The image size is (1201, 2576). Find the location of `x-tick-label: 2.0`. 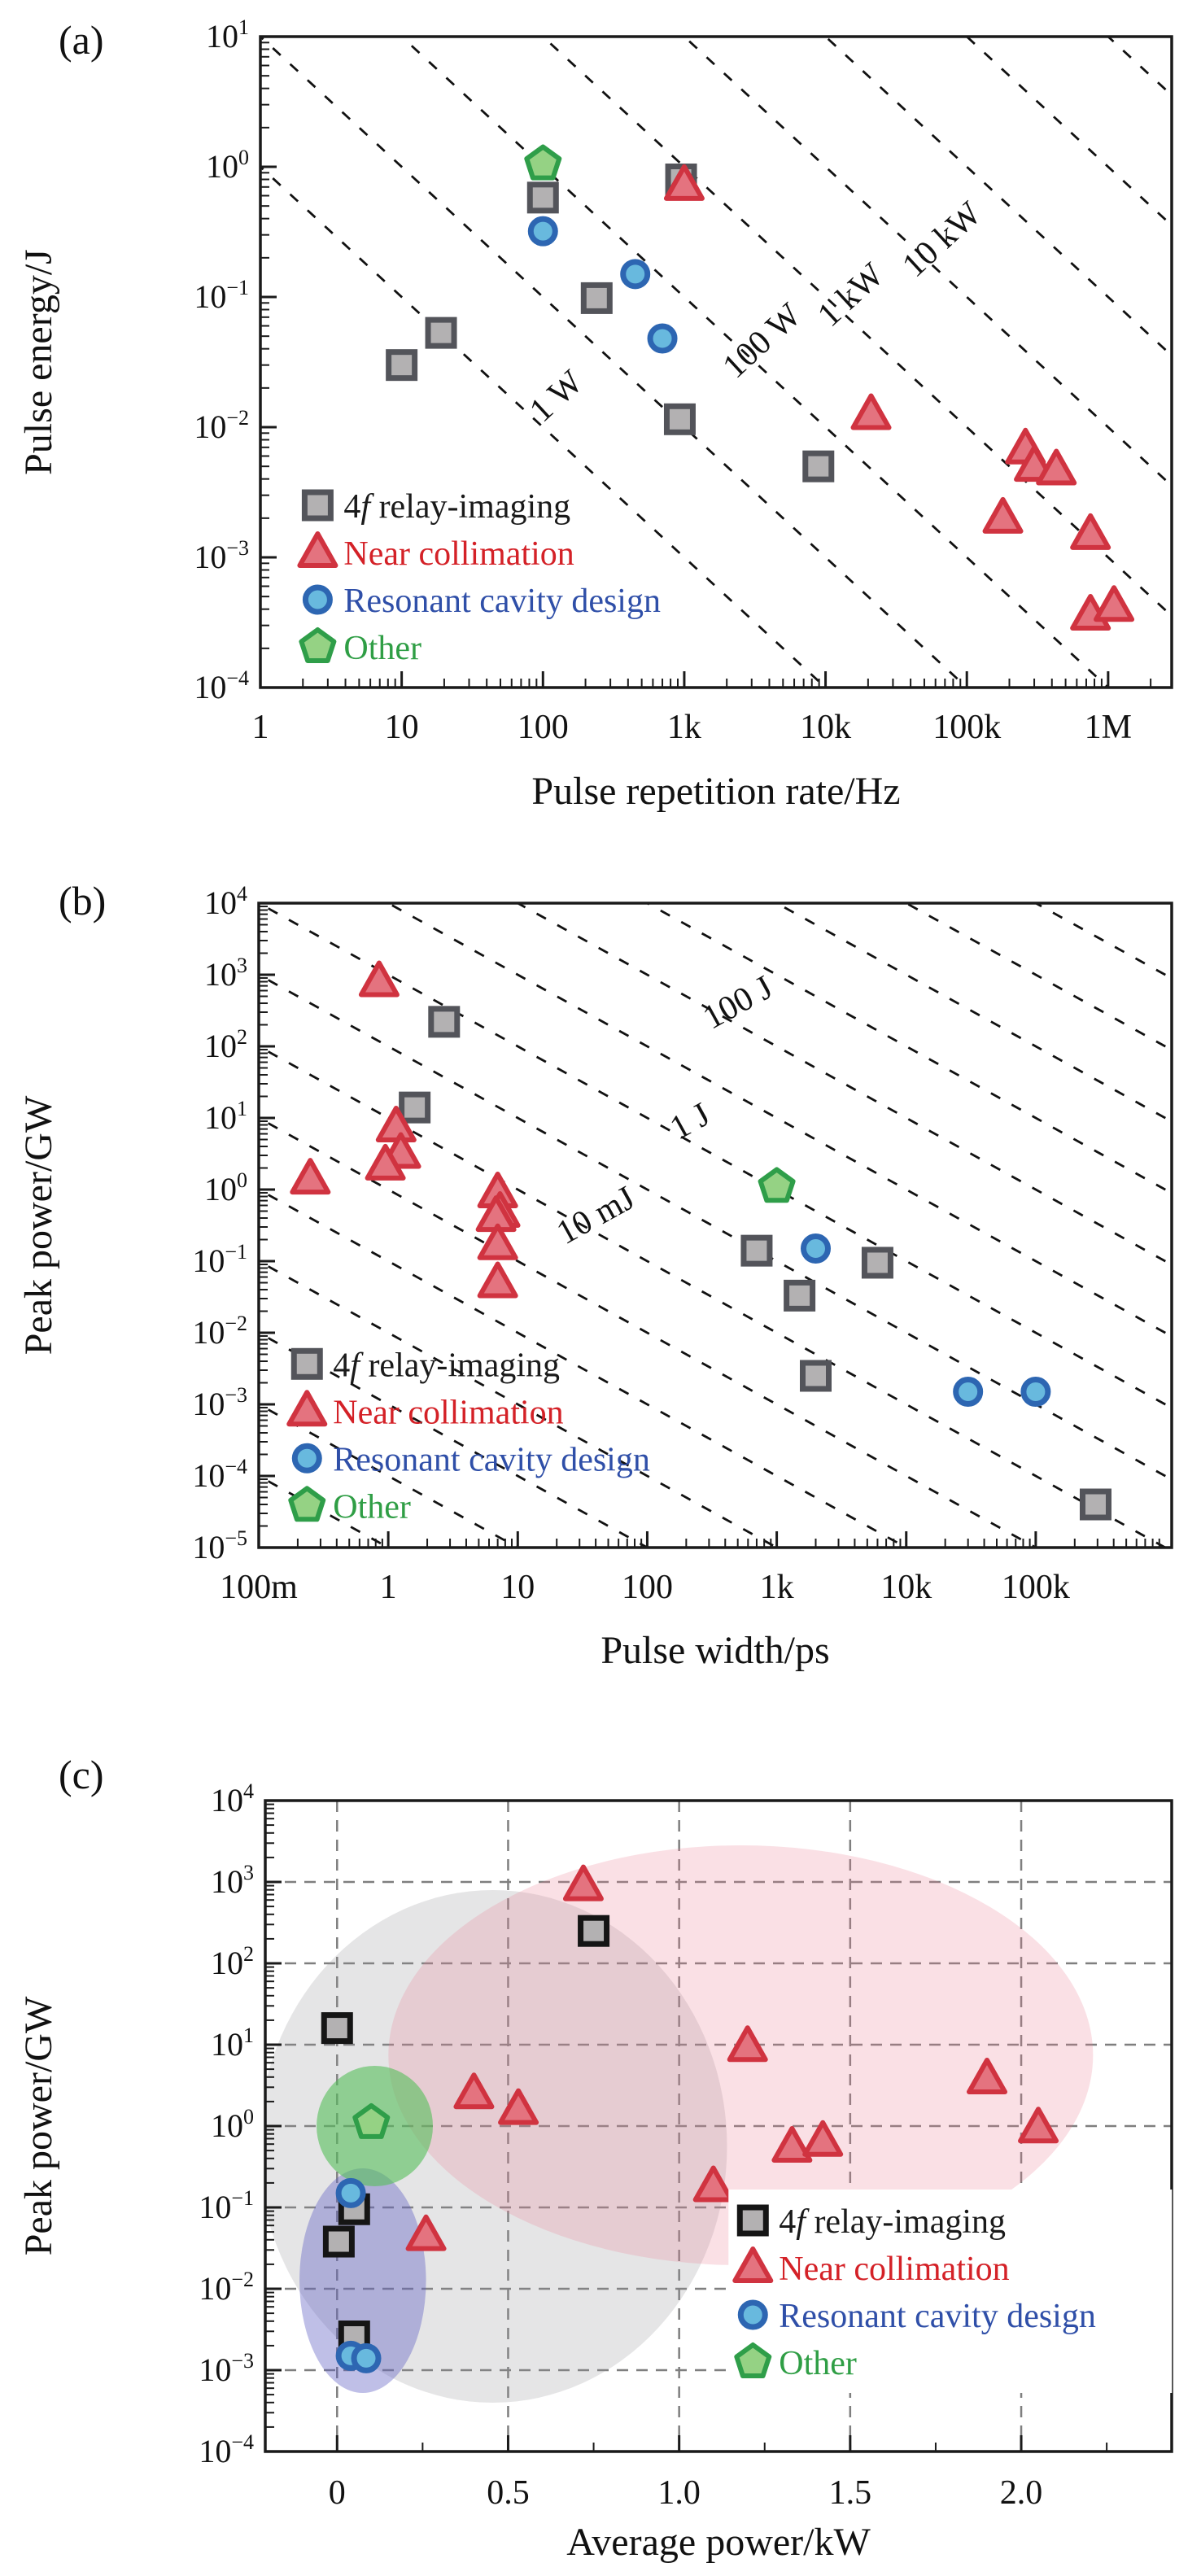

x-tick-label: 2.0 is located at coordinates (1021, 2493).